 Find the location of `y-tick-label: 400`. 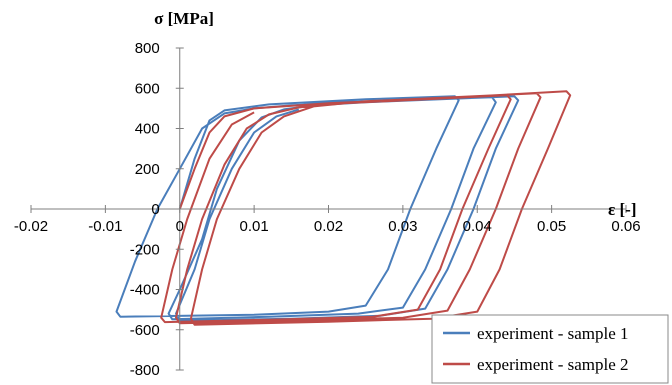

y-tick-label: 400 is located at coordinates (147, 129).